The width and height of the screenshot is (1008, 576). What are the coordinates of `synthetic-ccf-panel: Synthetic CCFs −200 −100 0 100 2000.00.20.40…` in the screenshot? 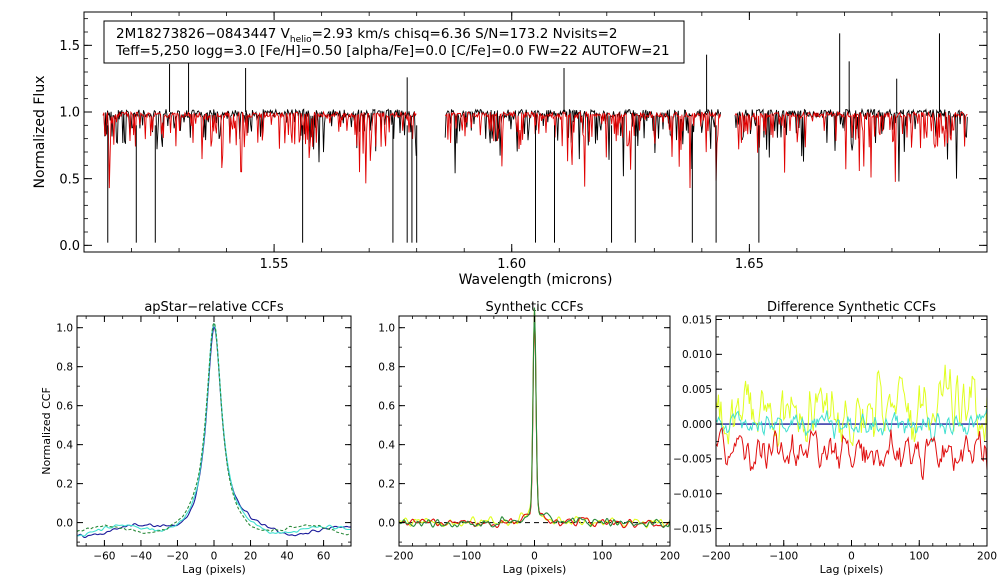 It's located at (529, 438).